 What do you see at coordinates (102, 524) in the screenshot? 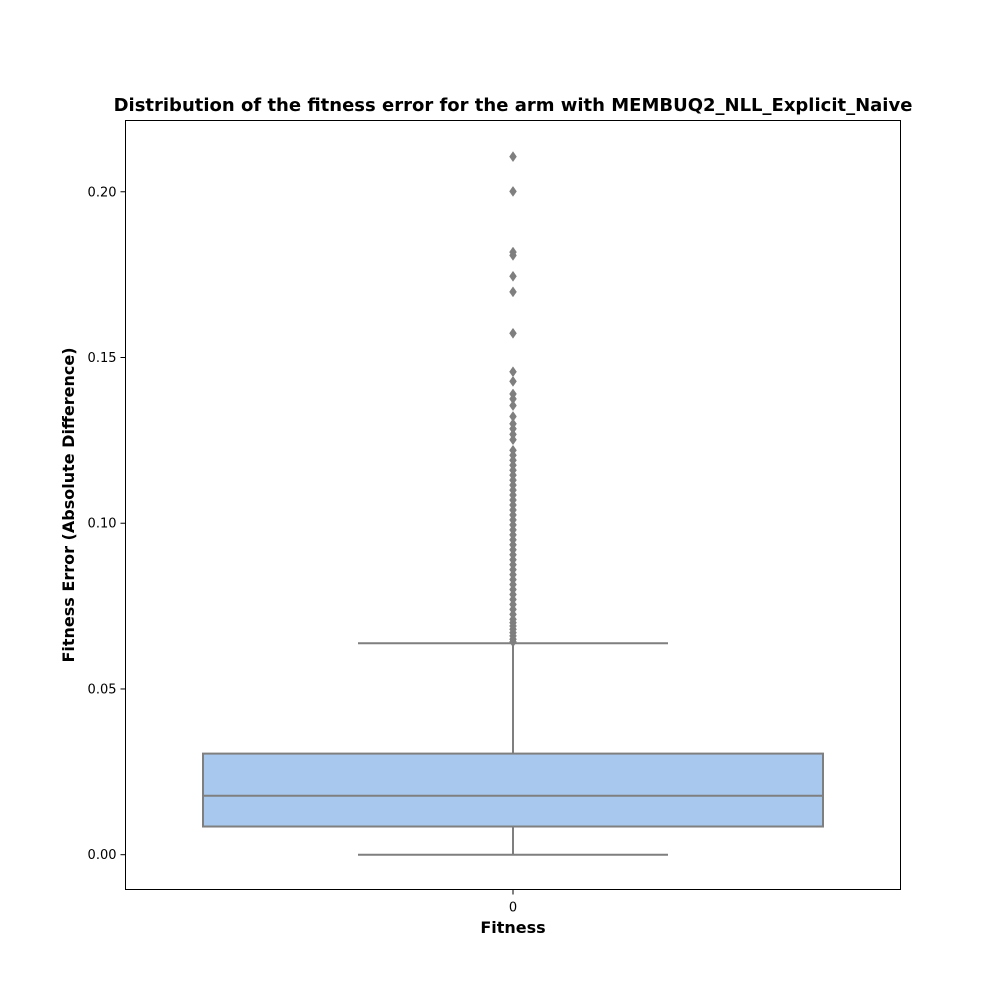
I see `y-tick-label: 0.10` at bounding box center [102, 524].